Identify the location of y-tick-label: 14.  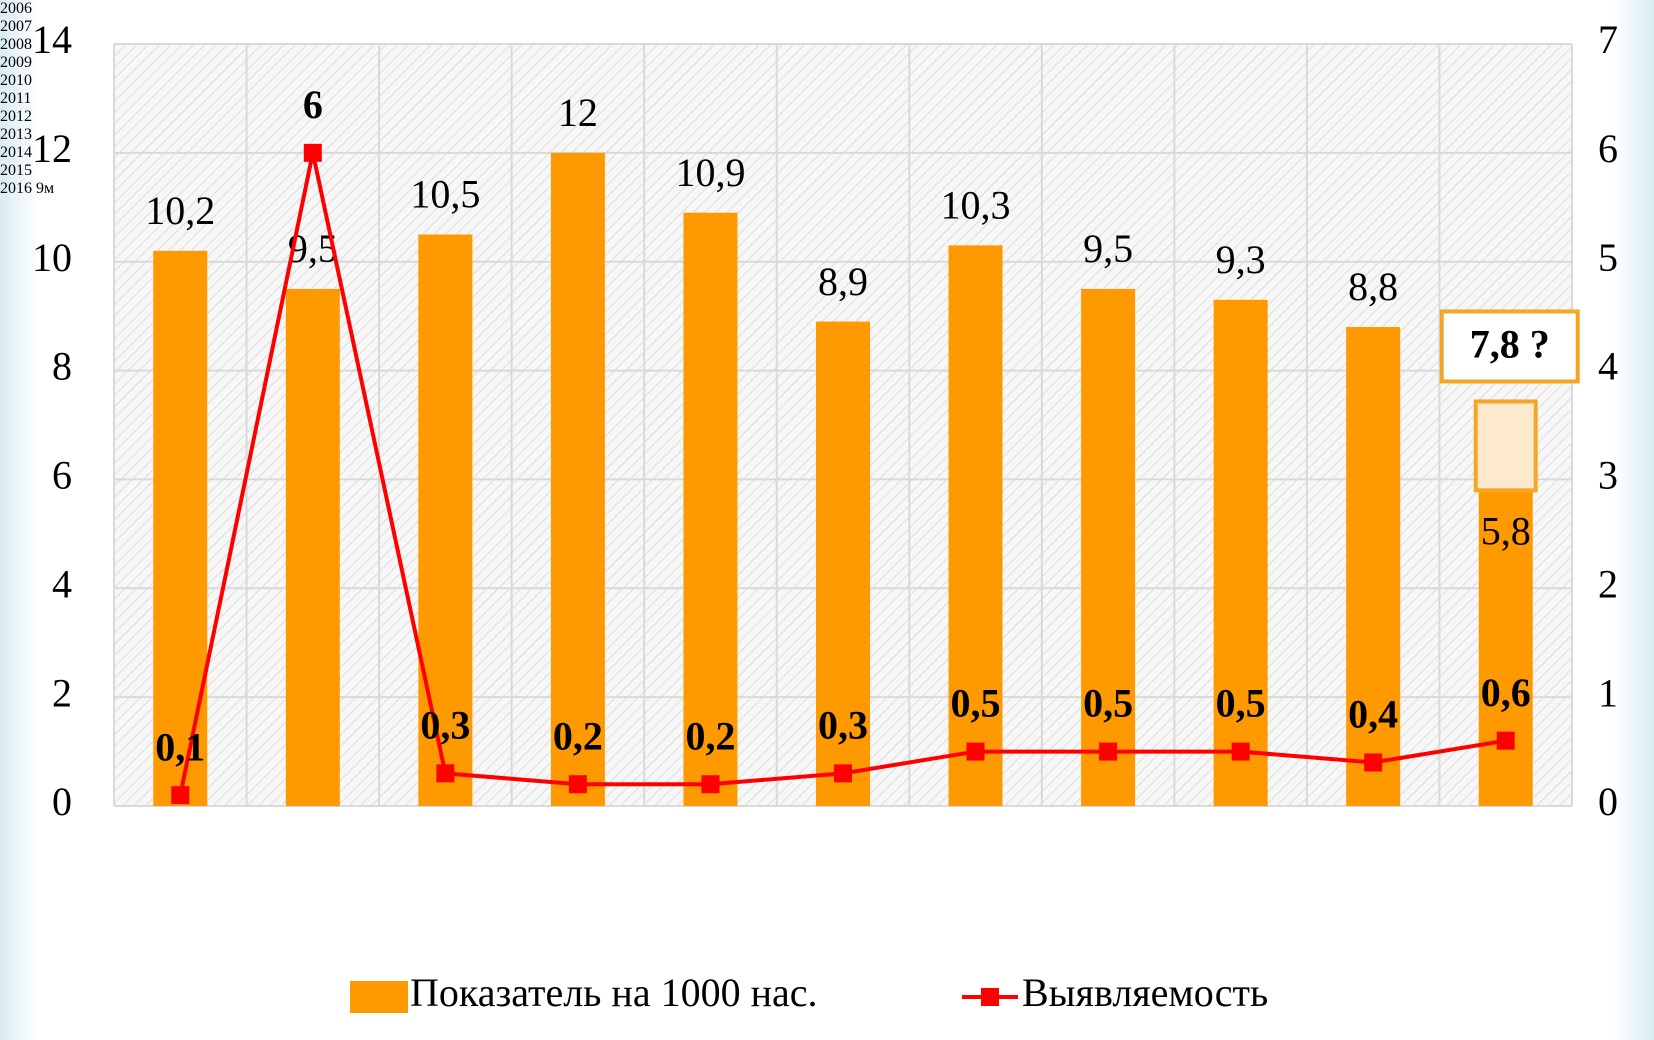
(52, 39).